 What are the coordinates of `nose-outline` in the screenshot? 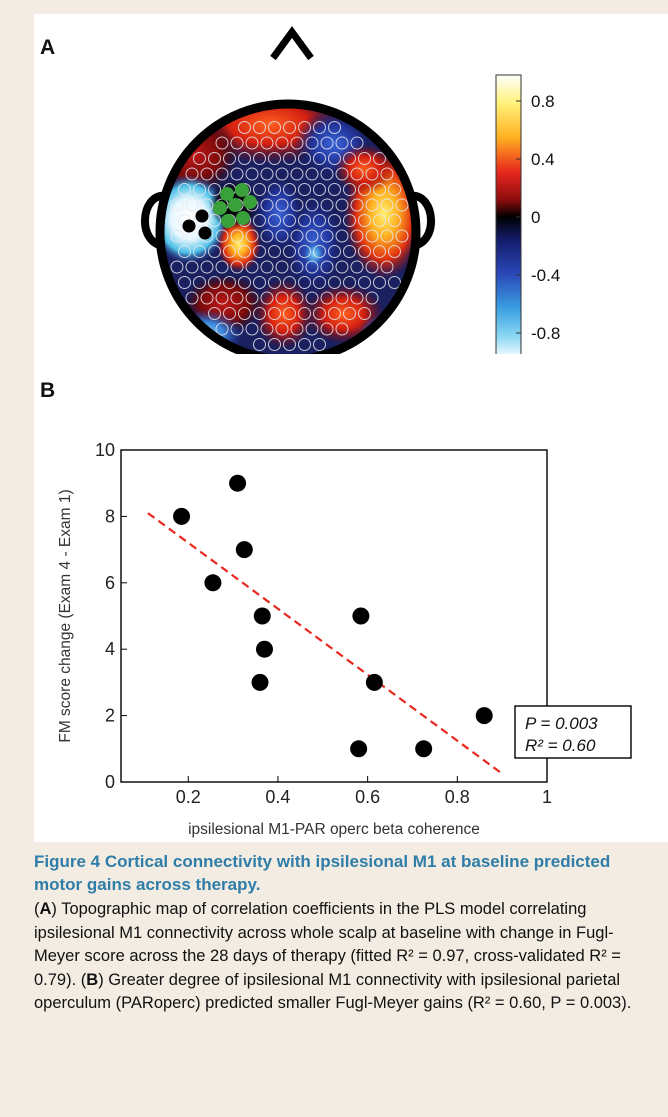 It's located at (292, 43).